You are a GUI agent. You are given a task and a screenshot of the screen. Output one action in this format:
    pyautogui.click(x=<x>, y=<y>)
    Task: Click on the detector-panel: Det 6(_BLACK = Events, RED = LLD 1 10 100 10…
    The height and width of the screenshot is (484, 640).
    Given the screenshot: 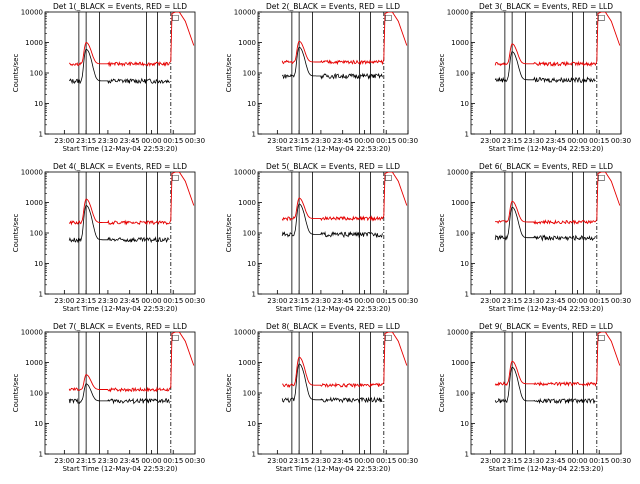 What is the action you would take?
    pyautogui.click(x=534, y=237)
    